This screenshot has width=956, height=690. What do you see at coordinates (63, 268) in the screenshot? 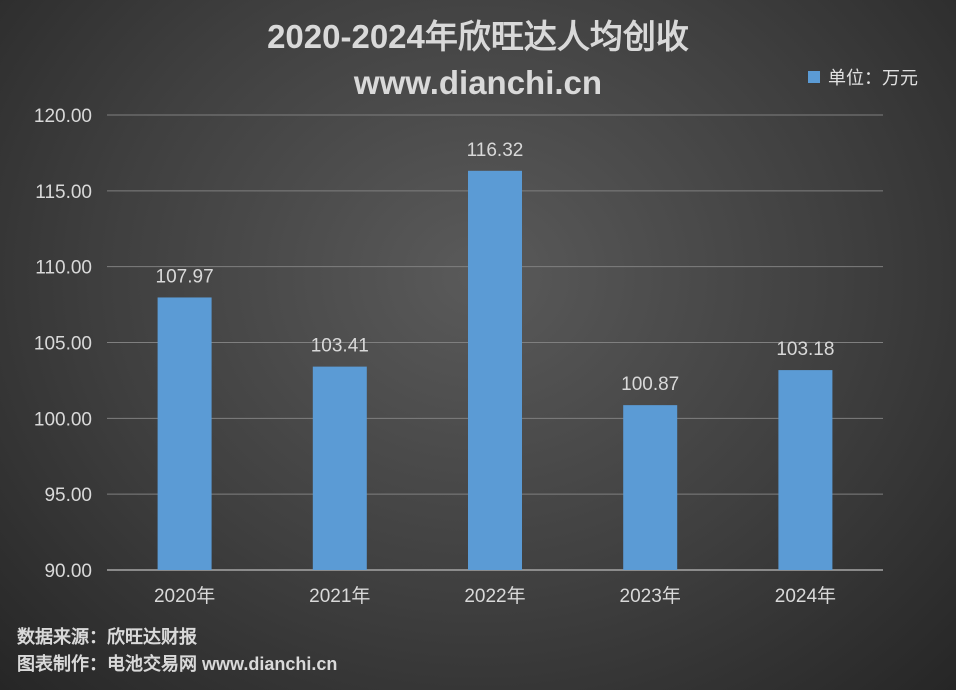
I see `y-tick-label: 110.00` at bounding box center [63, 268].